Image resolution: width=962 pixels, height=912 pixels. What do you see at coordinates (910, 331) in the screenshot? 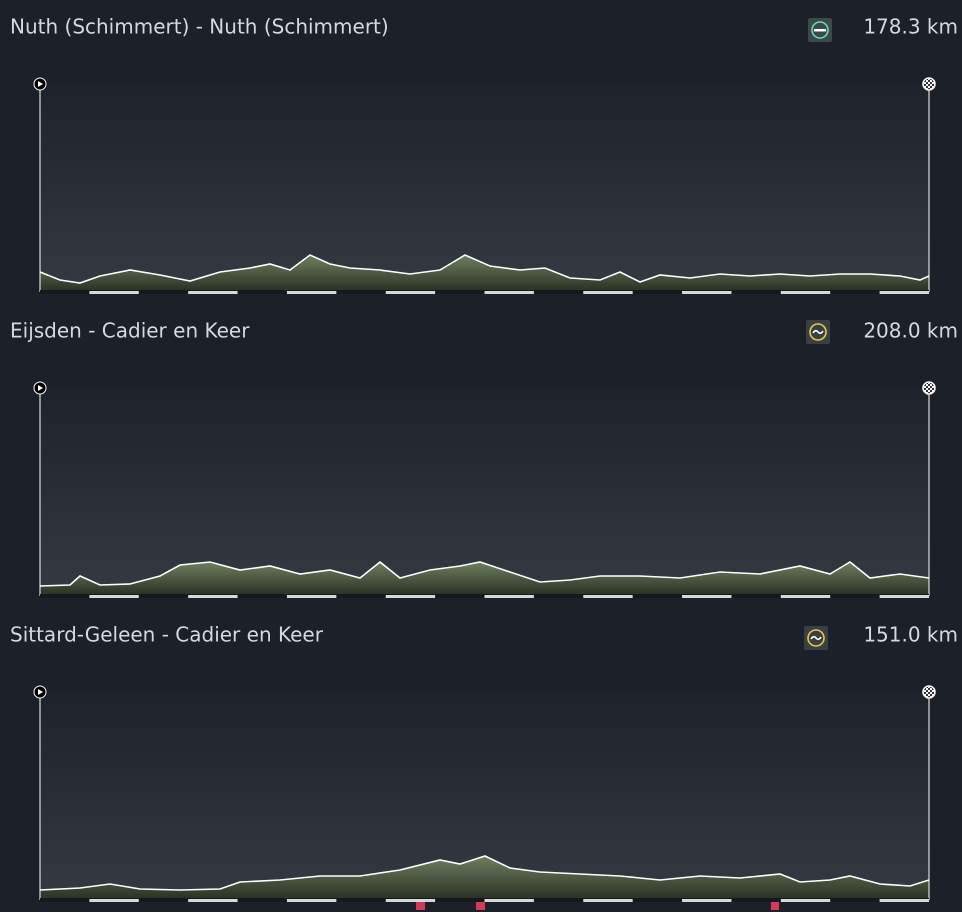
I see `stage-distance: 208.0 km` at bounding box center [910, 331].